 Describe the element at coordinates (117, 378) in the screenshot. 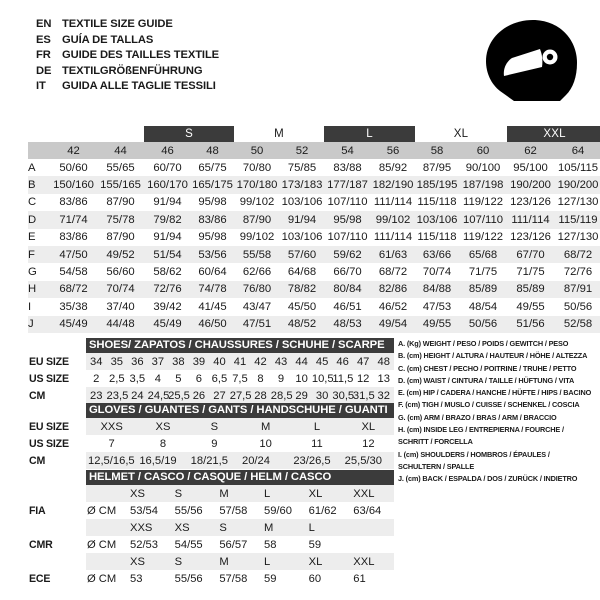

I see `shoes-value: 2,5` at that location.